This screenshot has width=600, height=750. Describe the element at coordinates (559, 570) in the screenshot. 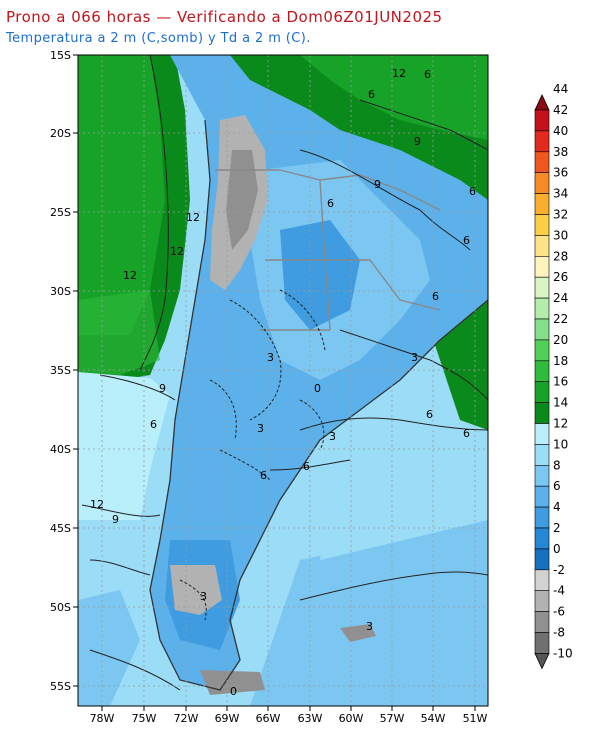

I see `colorbar-label: -2` at that location.